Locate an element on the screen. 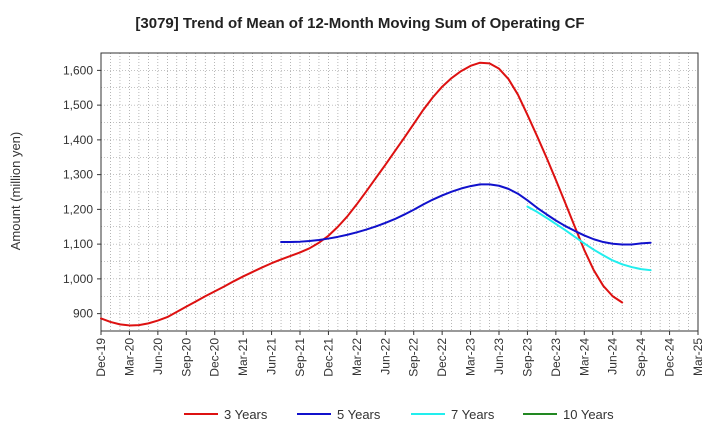 The height and width of the screenshot is (440, 720). x-tick-label: Dec-20 is located at coordinates (215, 357).